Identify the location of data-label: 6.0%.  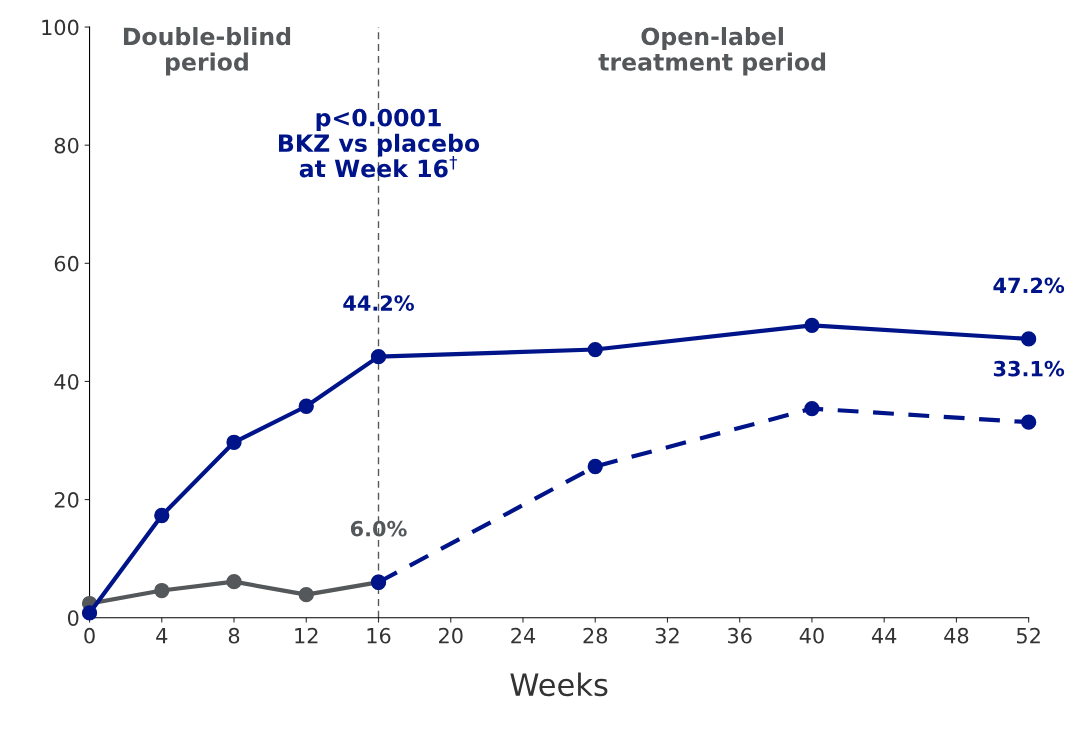
(378, 528).